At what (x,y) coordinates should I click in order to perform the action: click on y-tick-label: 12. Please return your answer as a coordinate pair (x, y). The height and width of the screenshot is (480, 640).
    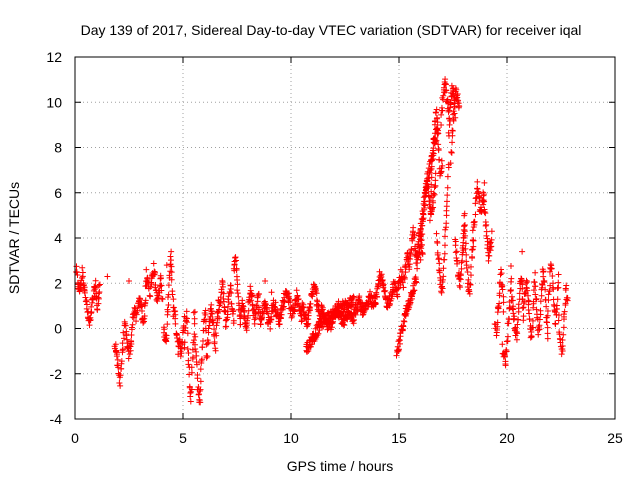
    Looking at the image, I should click on (54, 57).